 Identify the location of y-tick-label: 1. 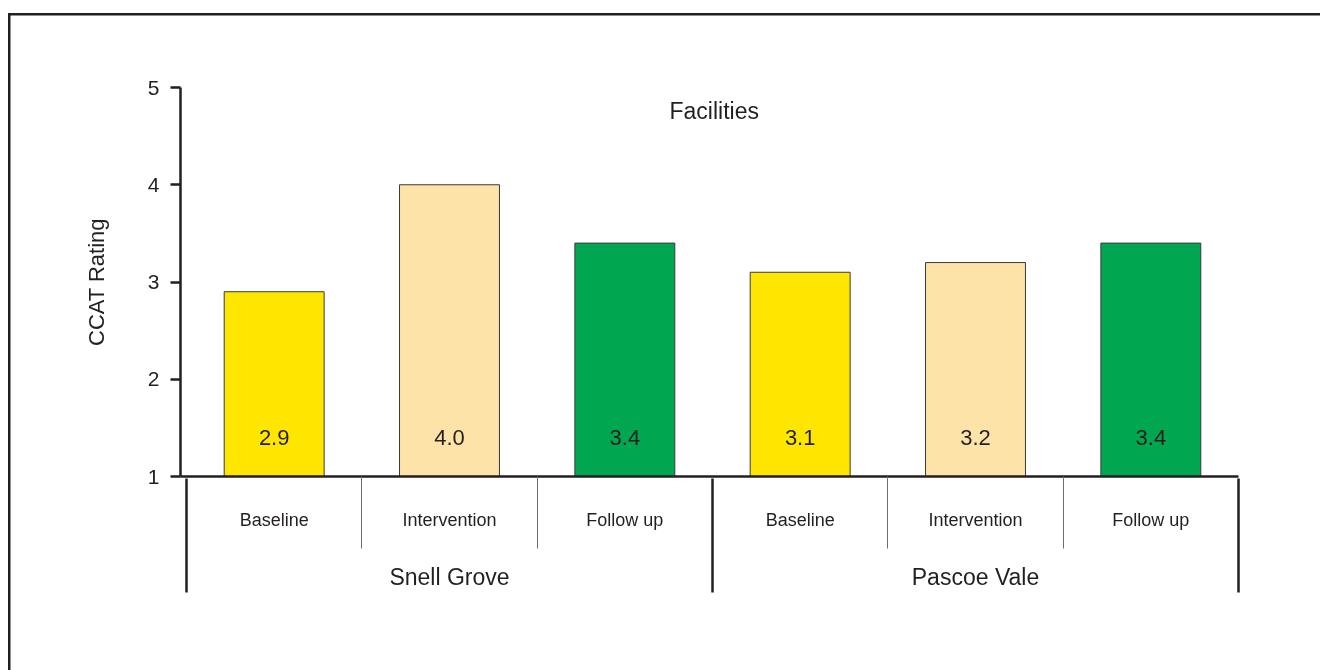
(153, 476).